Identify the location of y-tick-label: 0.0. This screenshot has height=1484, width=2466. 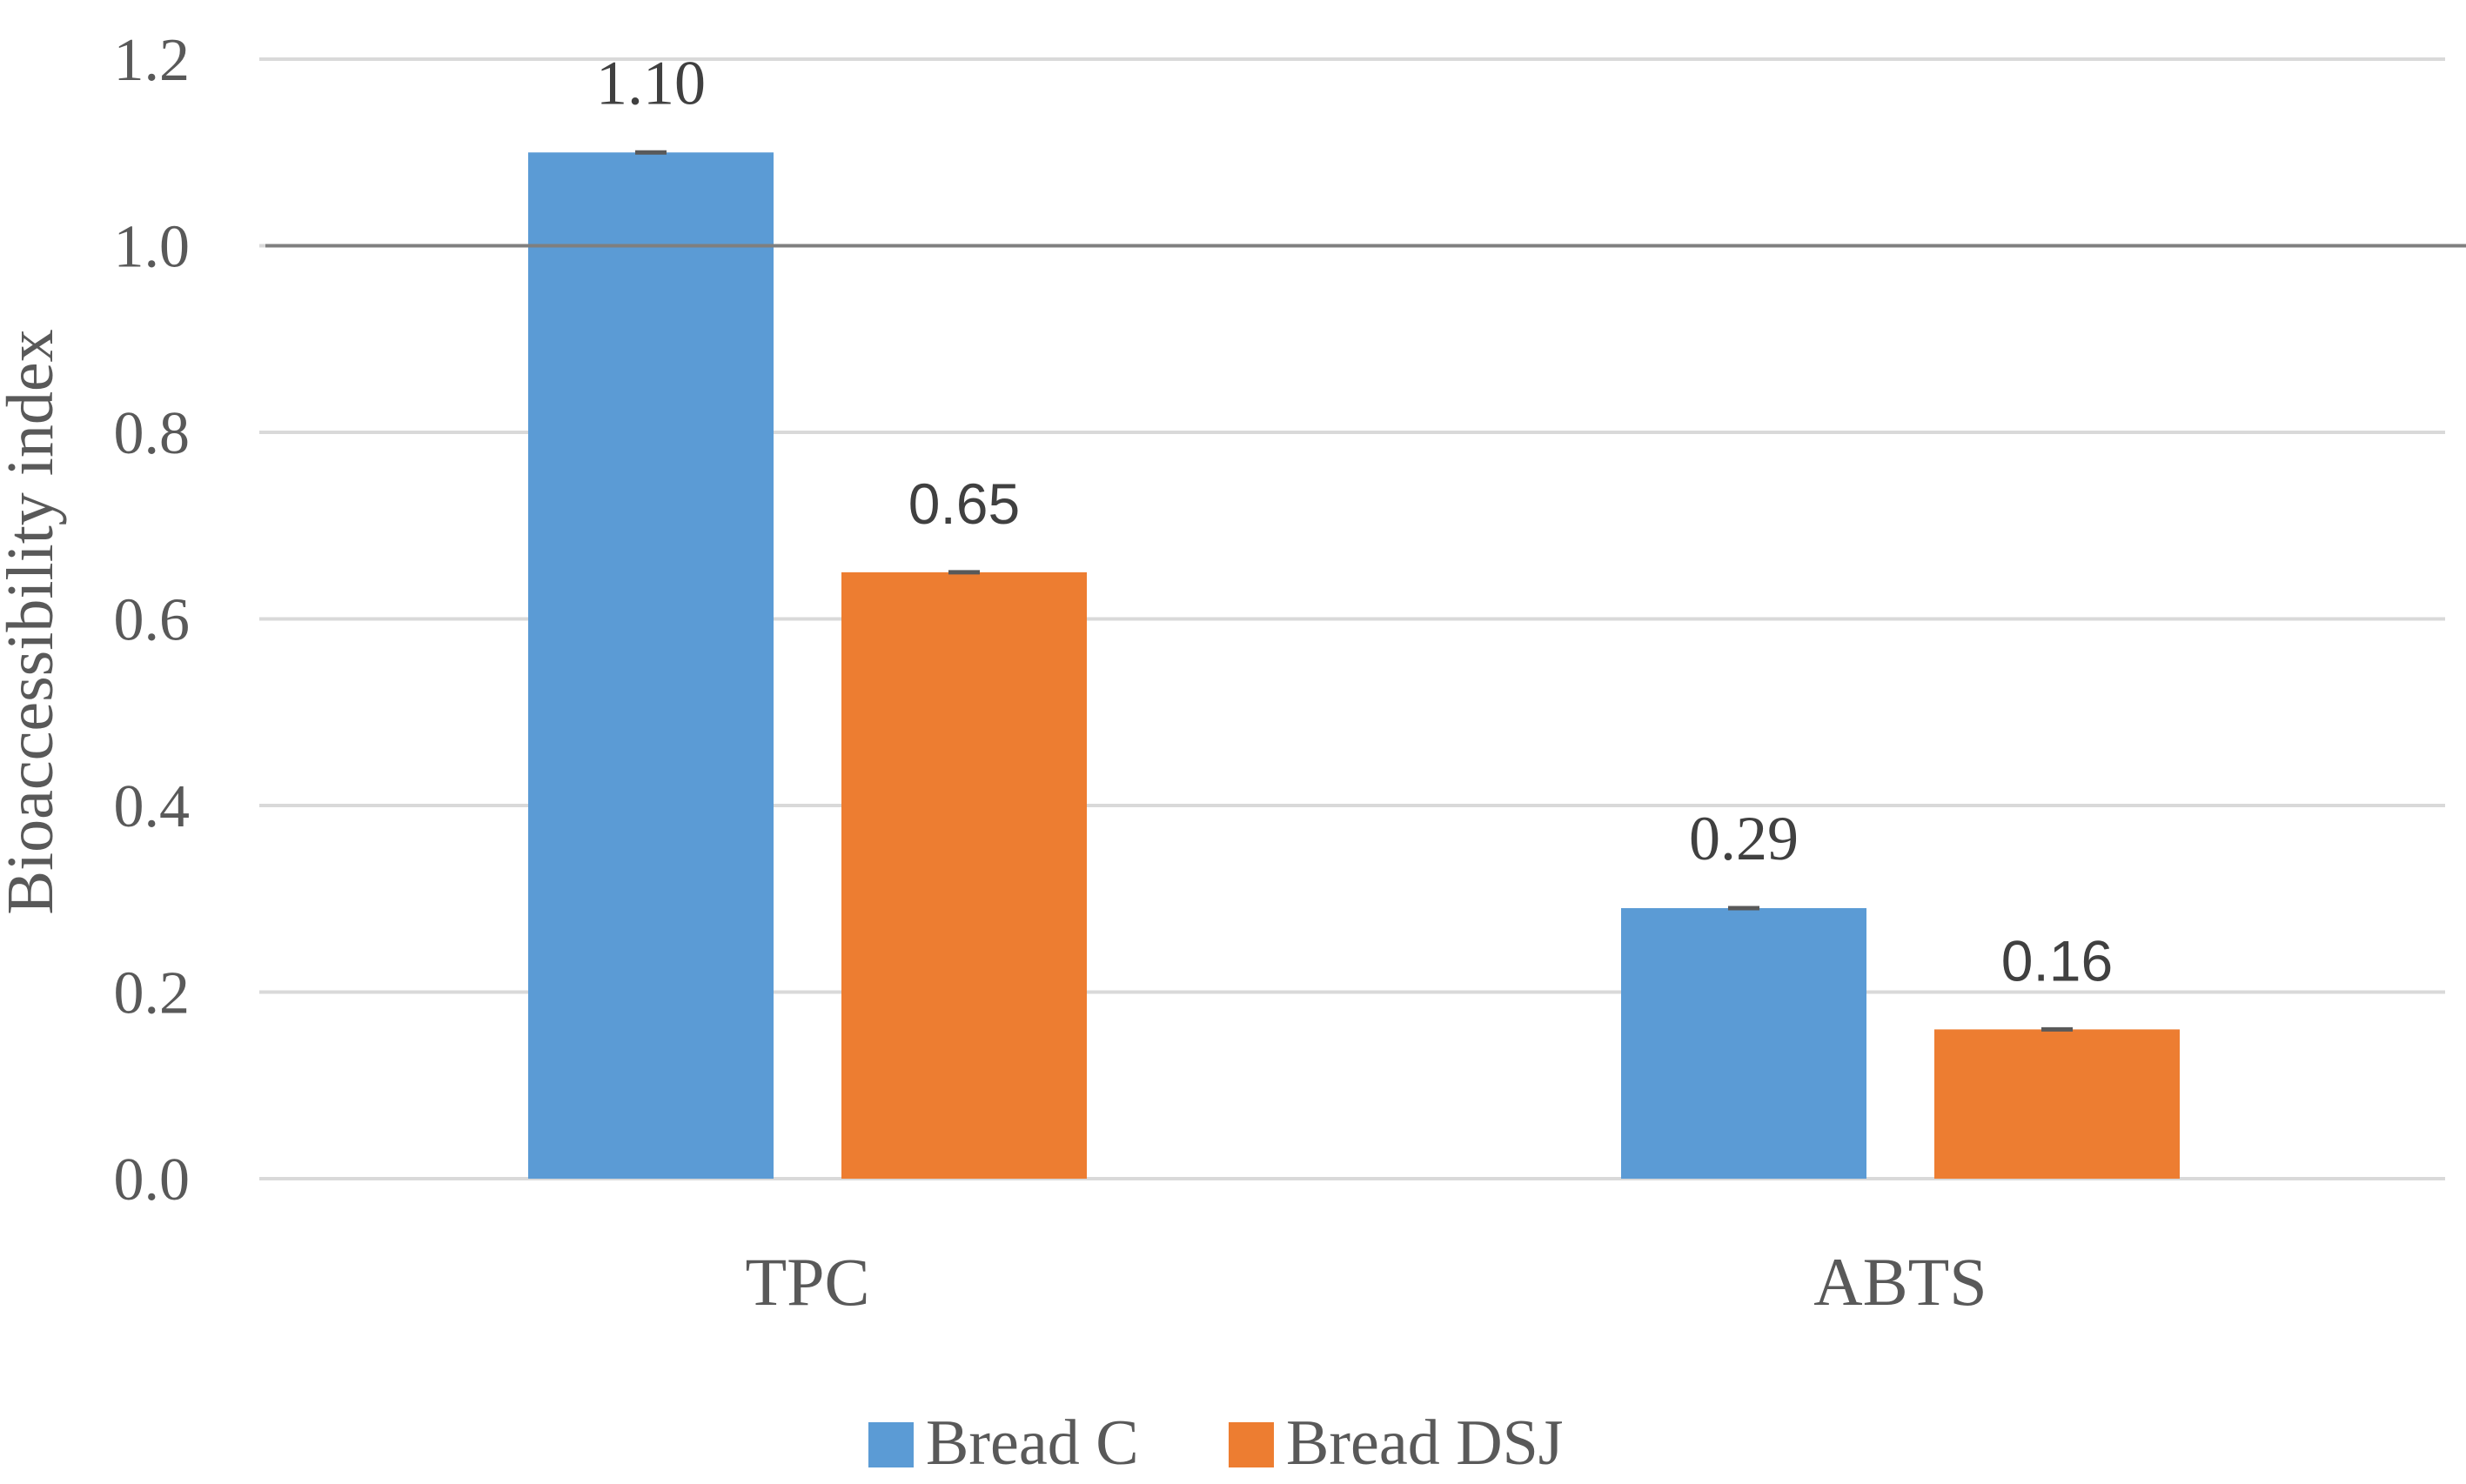
(152, 1179).